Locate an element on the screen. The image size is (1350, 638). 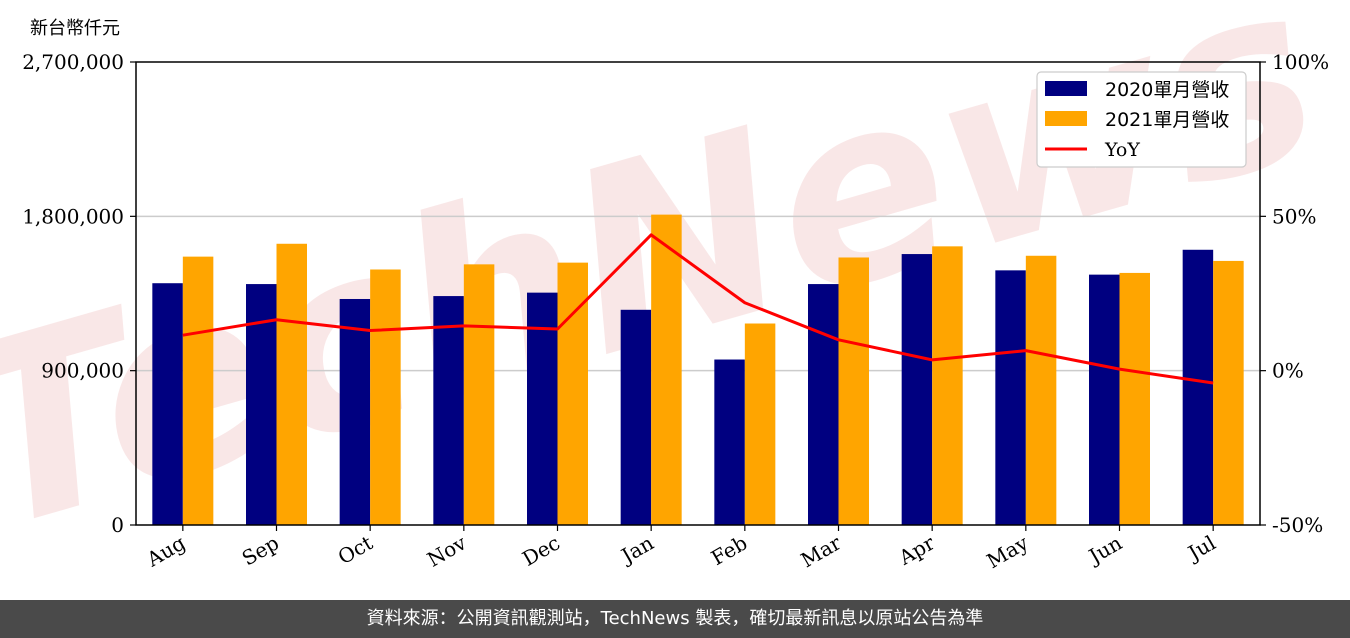
x-tick-label-jun: Jun is located at coordinates (1104, 549).